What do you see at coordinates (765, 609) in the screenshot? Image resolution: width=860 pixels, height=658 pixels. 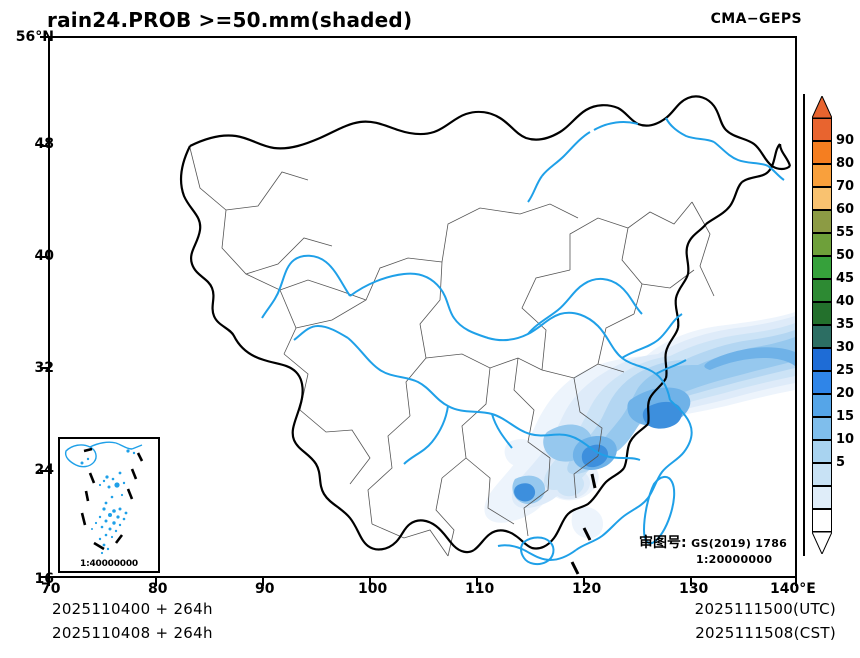 I see `footer-valid-utc: 2025111500(UTC)` at bounding box center [765, 609].